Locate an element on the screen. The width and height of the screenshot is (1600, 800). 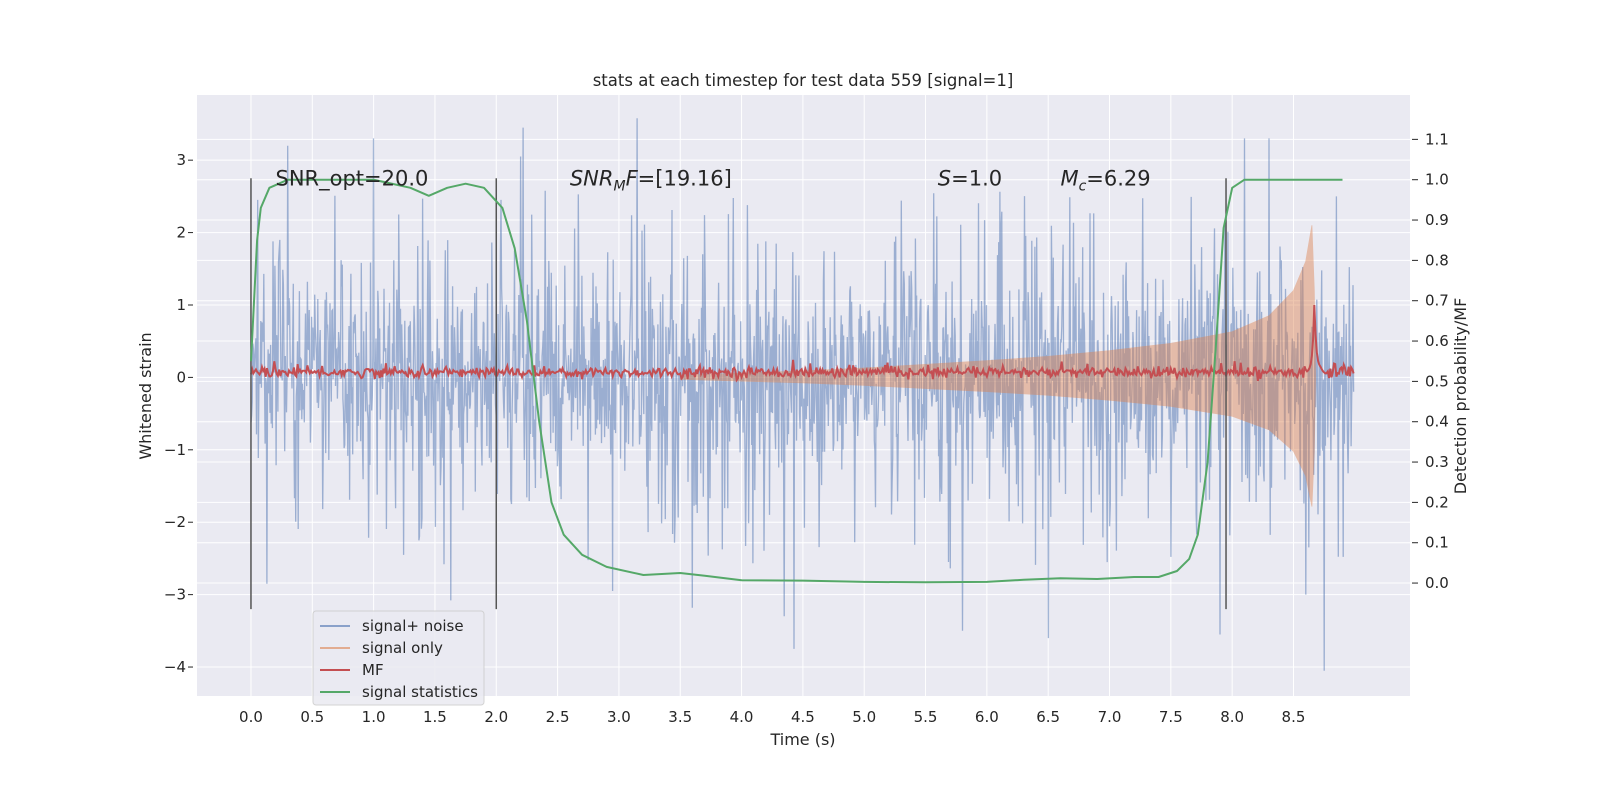
y2-tick-label: 0.9 is located at coordinates (1437, 220).